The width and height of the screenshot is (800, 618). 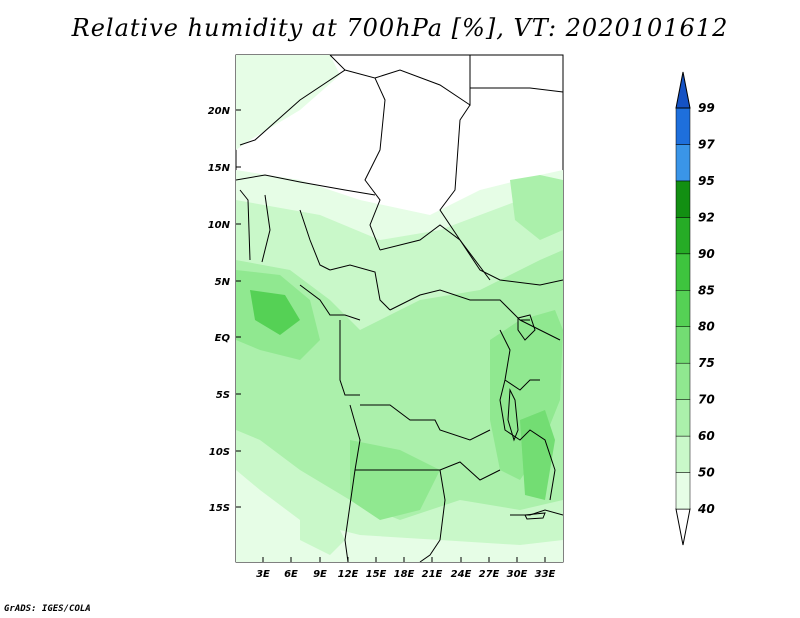 What do you see at coordinates (706, 217) in the screenshot?
I see `colorbar-label: 92` at bounding box center [706, 217].